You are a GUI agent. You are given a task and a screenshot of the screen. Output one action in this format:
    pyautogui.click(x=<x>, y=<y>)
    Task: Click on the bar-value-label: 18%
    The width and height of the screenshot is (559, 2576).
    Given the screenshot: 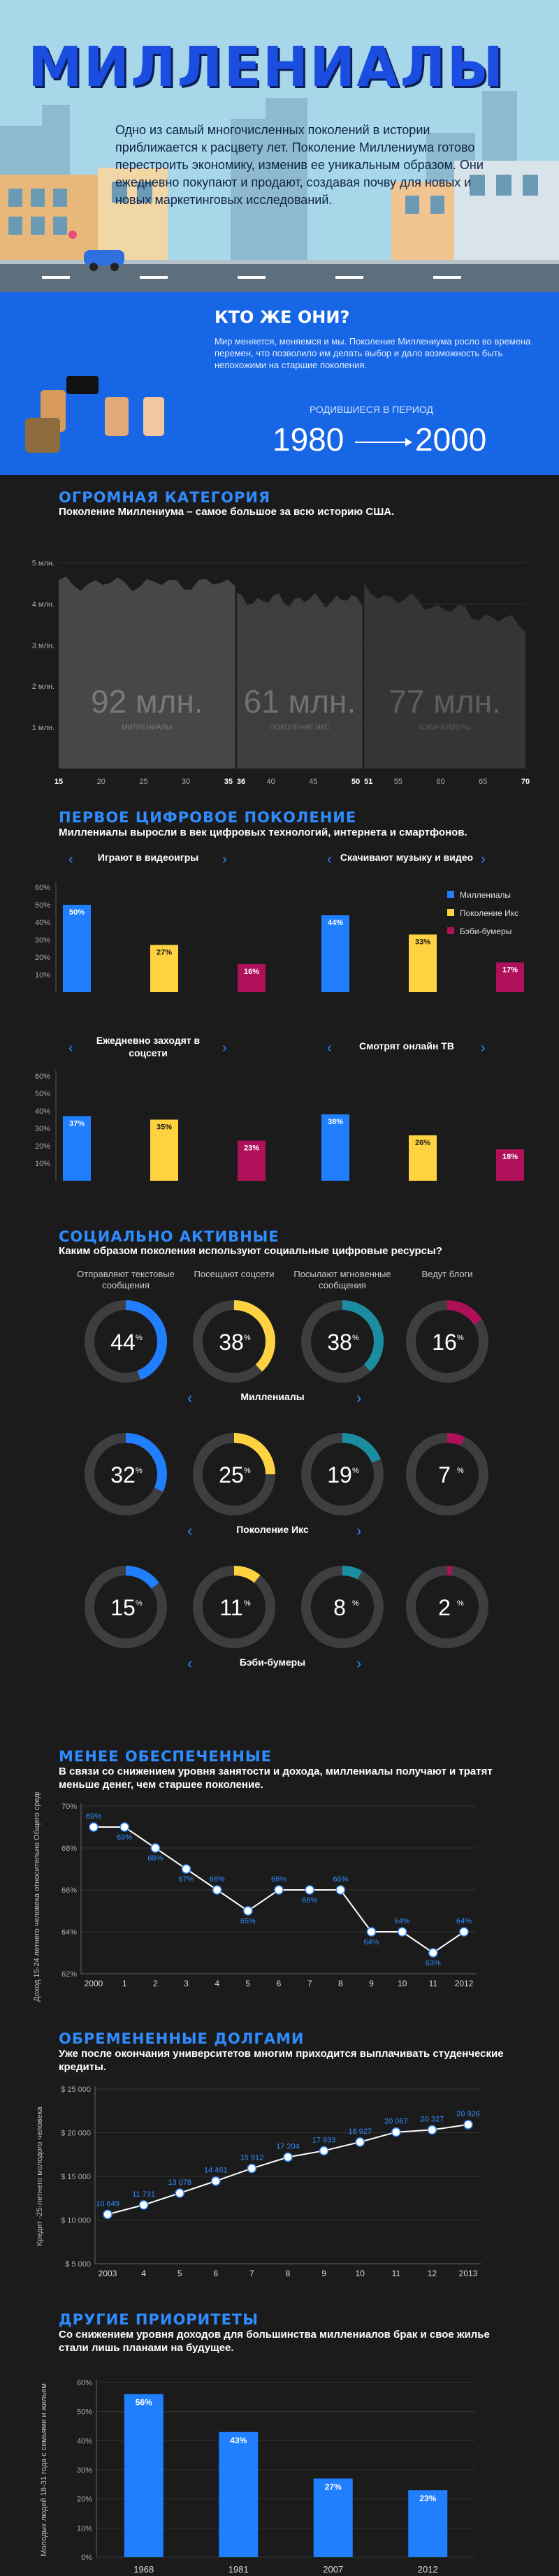 What is the action you would take?
    pyautogui.click(x=510, y=1157)
    